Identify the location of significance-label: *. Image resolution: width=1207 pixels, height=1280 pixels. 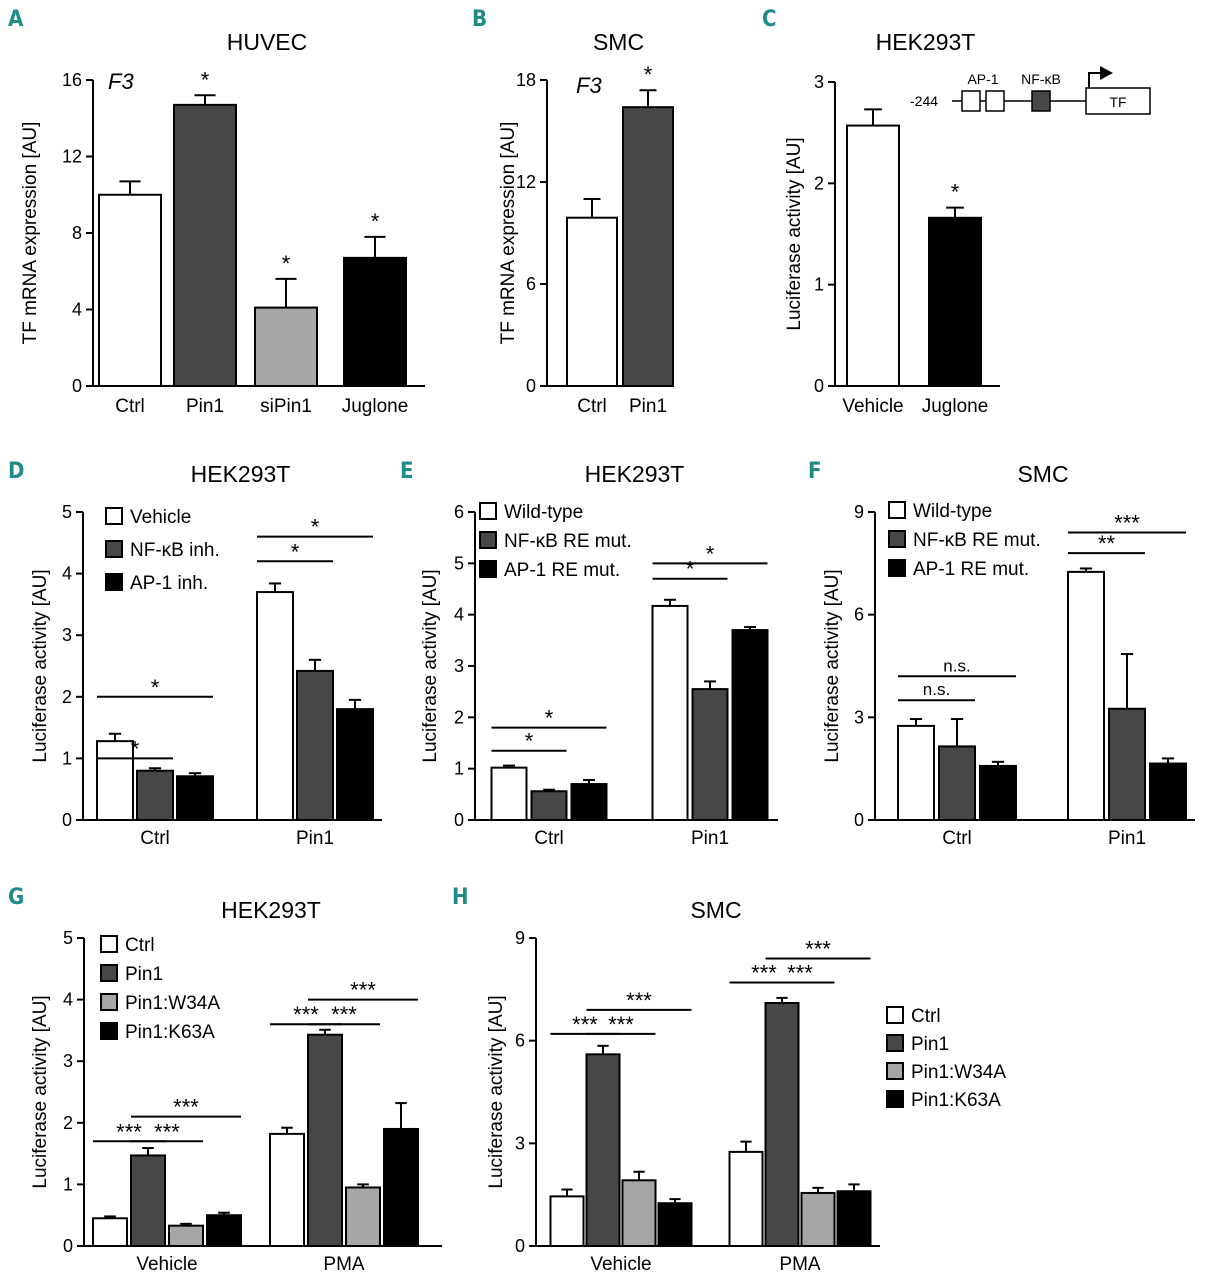
(529, 741).